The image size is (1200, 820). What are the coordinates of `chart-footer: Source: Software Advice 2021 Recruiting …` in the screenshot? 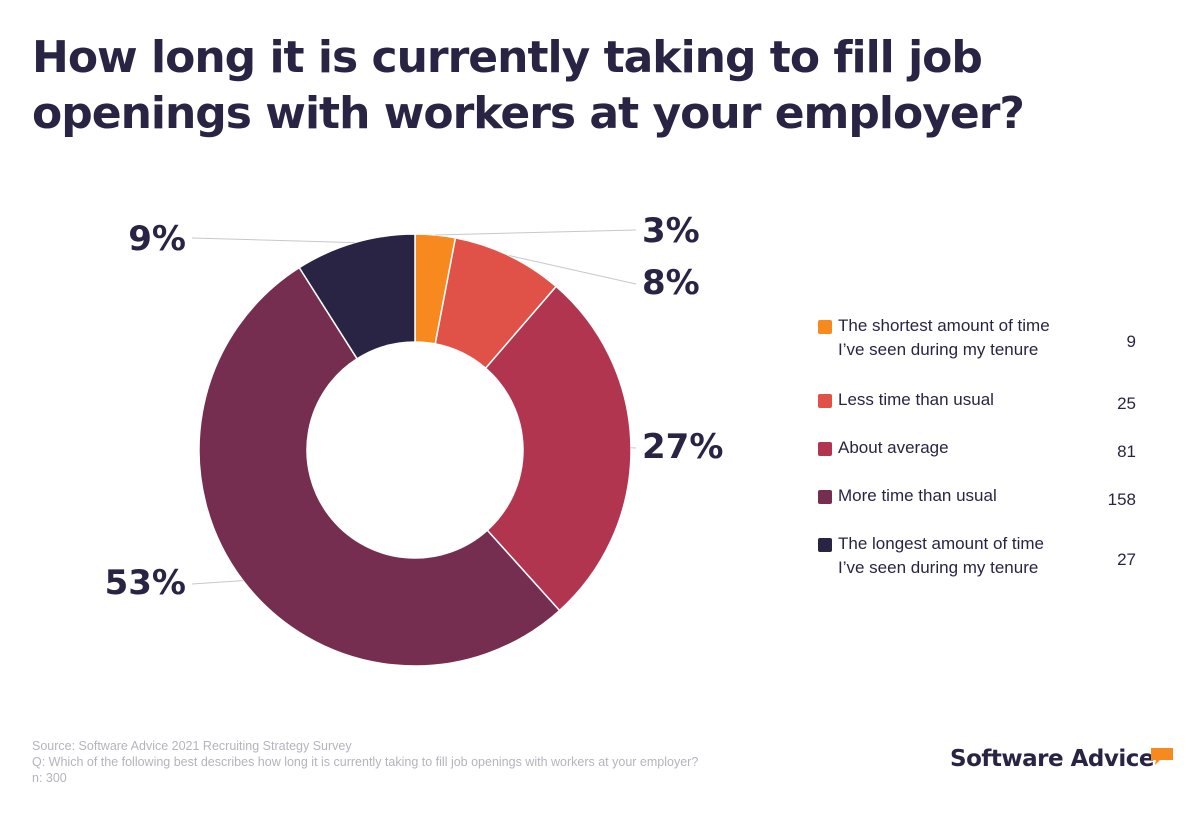 It's located at (442, 762).